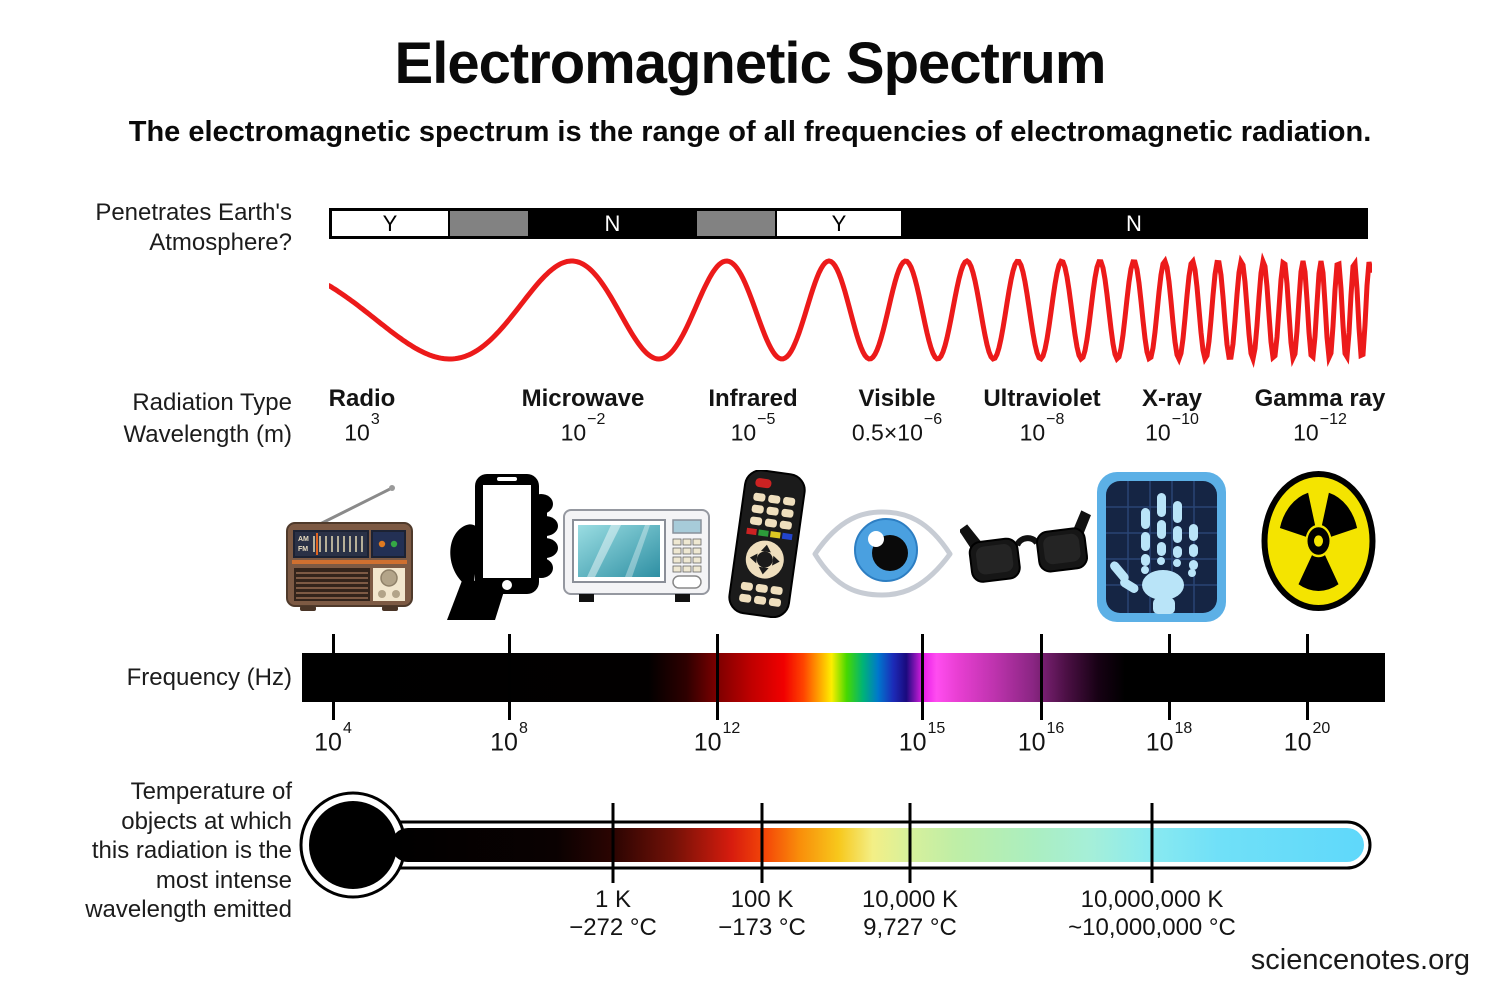 Image resolution: width=1500 pixels, height=1000 pixels. What do you see at coordinates (1152, 927) in the screenshot?
I see `temperature-celsius: ~10,000,000 °C` at bounding box center [1152, 927].